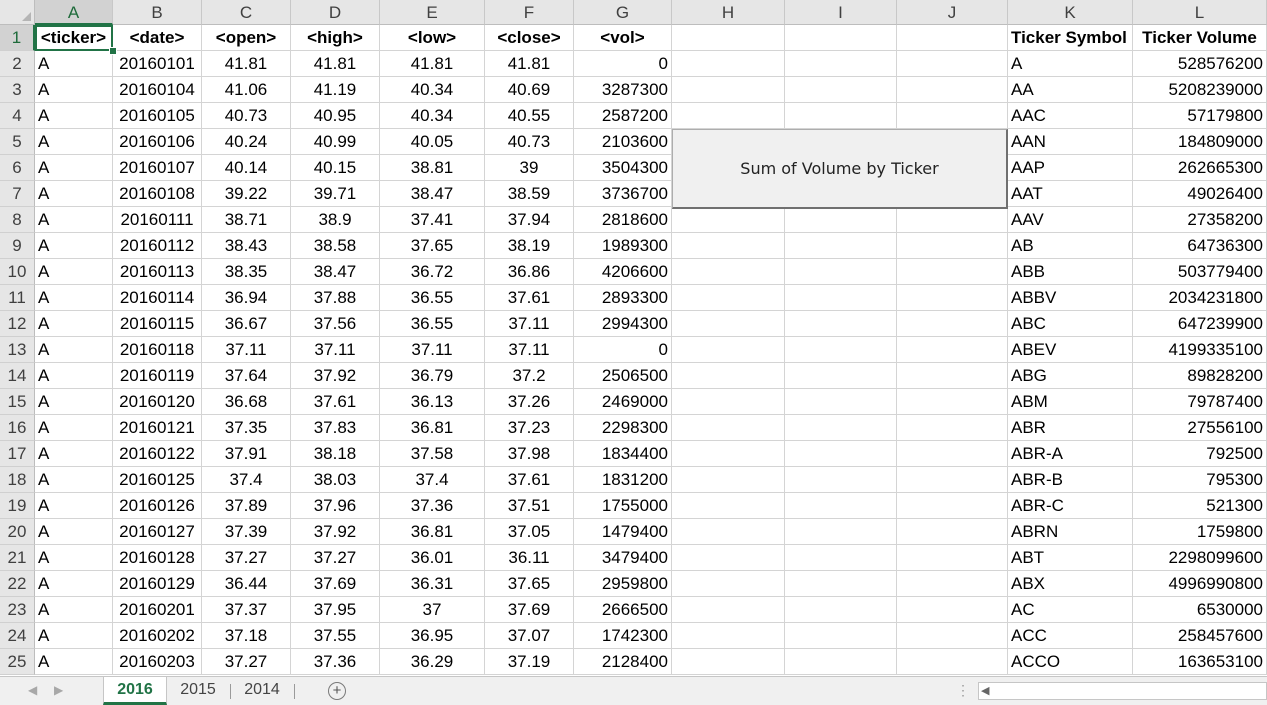  I want to click on cell-l7: 49026400, so click(1200, 194).